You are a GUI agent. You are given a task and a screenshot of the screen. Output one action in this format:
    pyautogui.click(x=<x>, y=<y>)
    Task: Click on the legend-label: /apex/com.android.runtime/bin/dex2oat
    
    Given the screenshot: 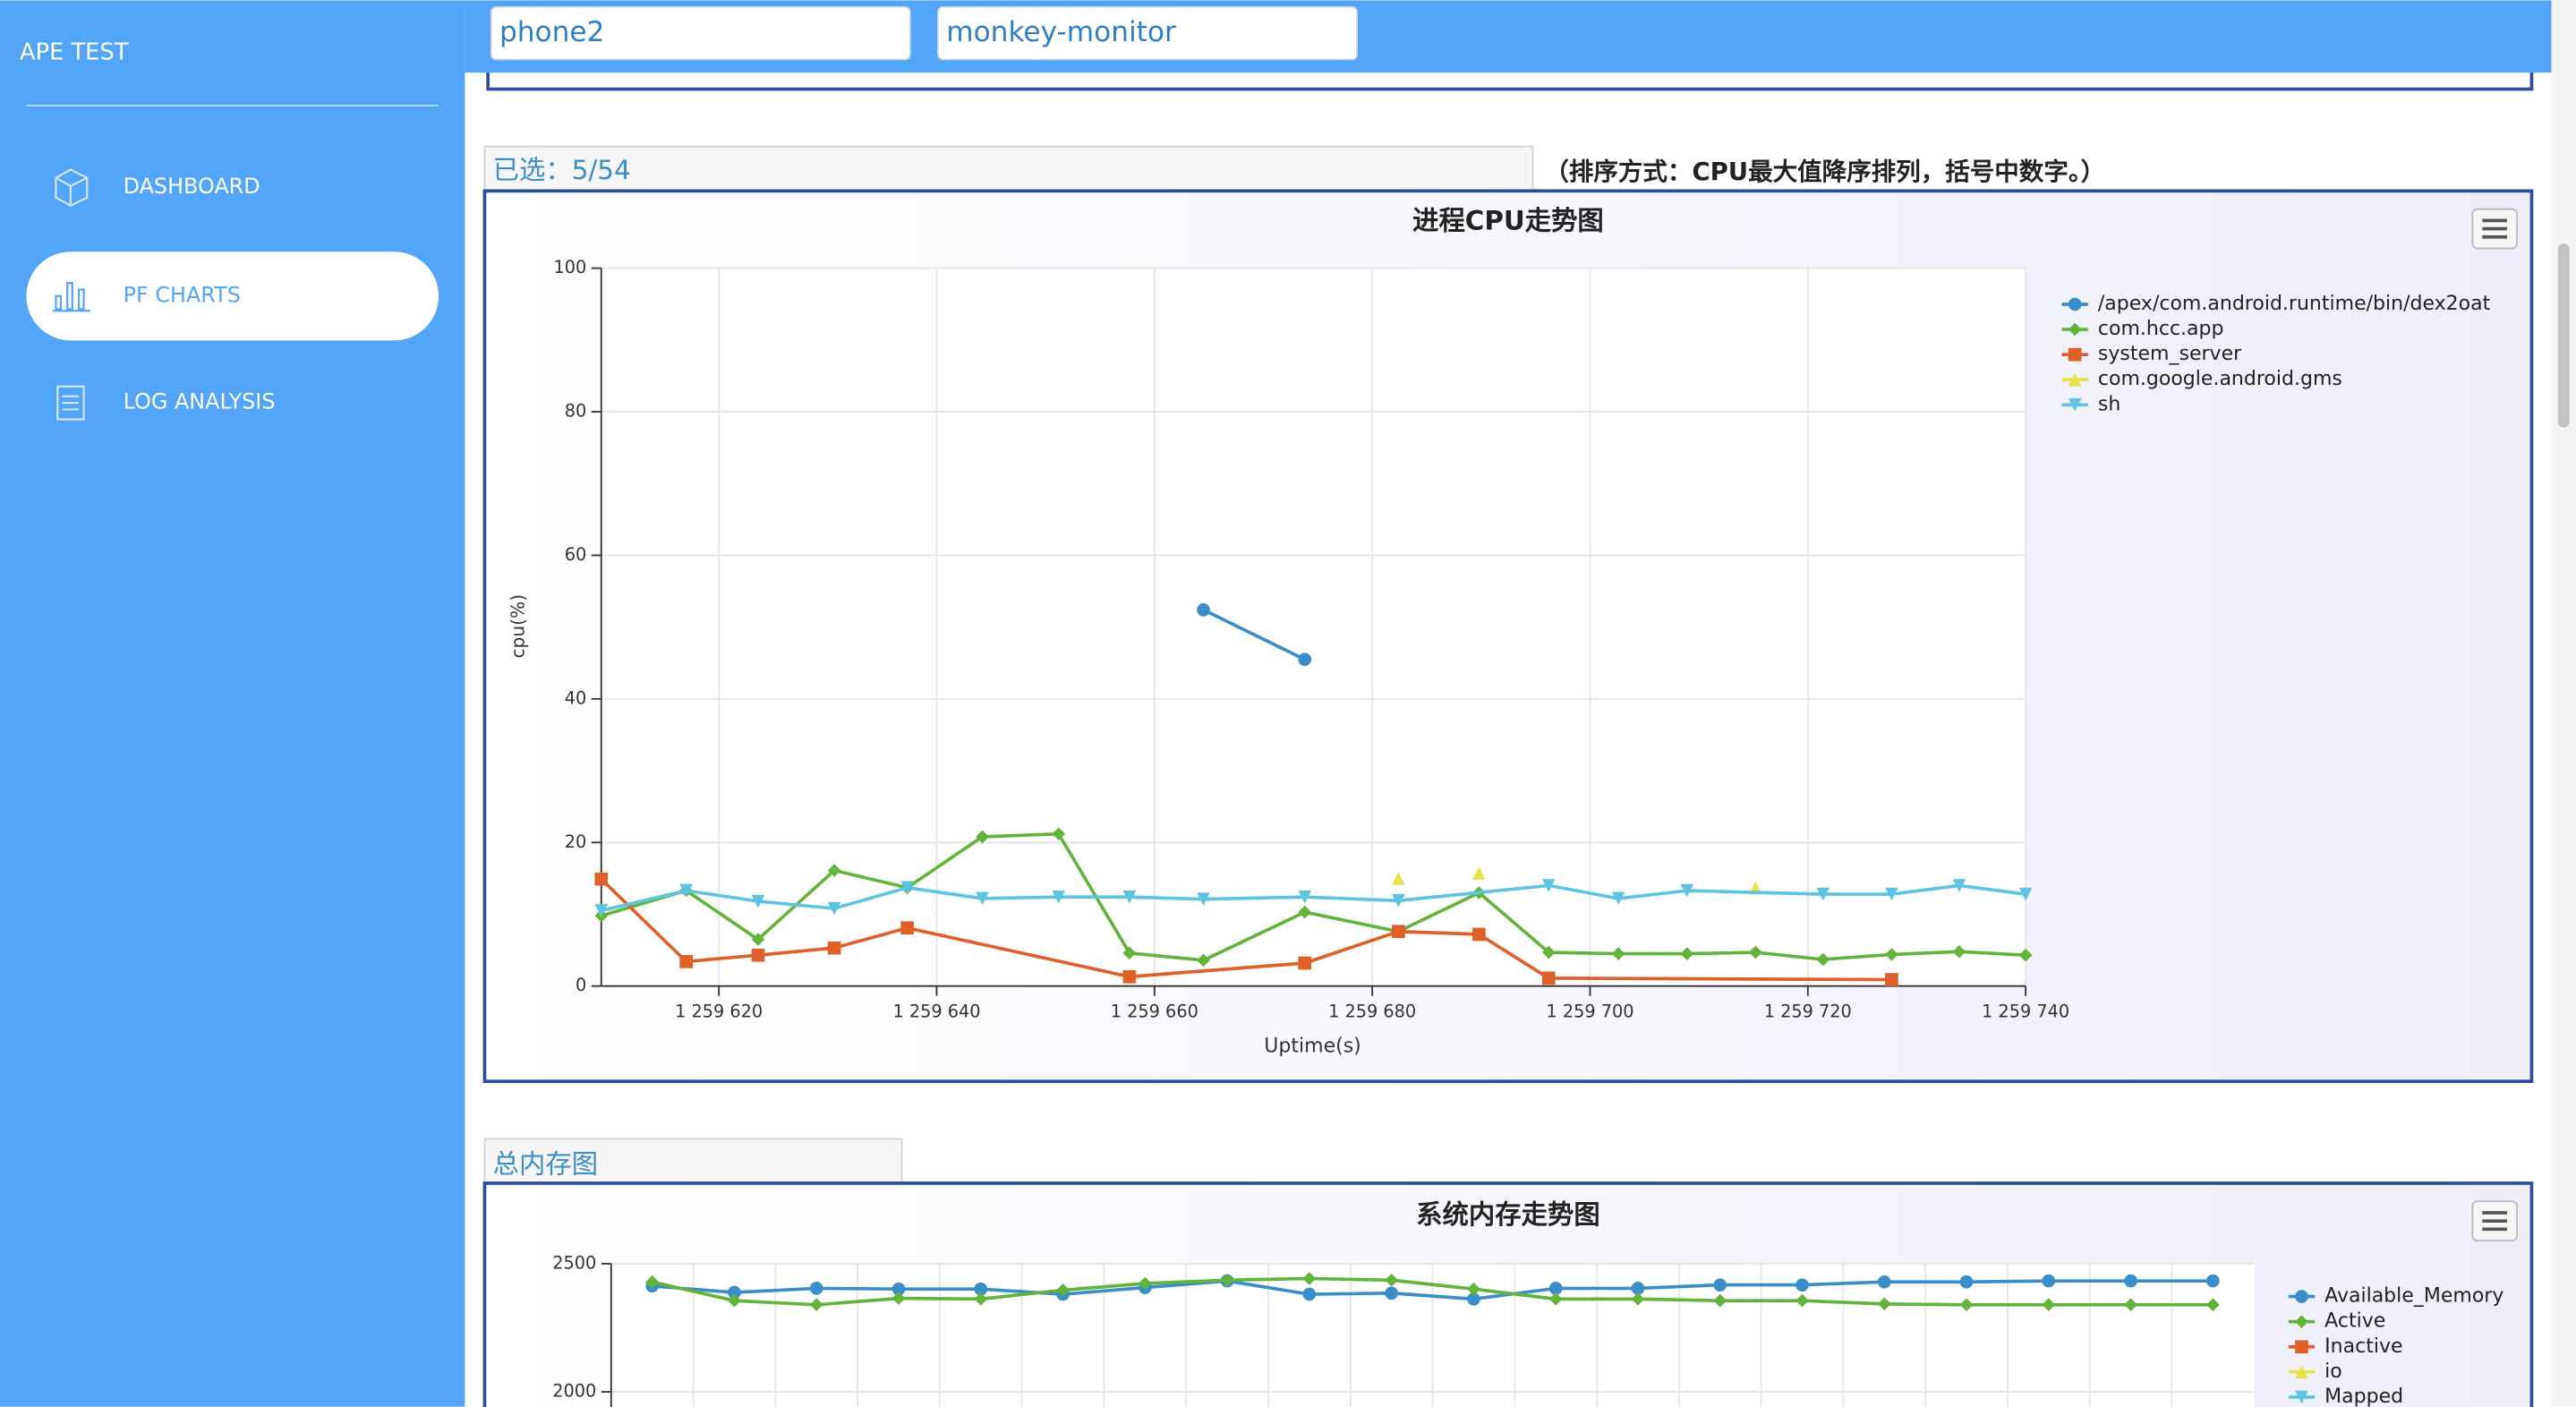 What is the action you would take?
    pyautogui.click(x=2294, y=304)
    